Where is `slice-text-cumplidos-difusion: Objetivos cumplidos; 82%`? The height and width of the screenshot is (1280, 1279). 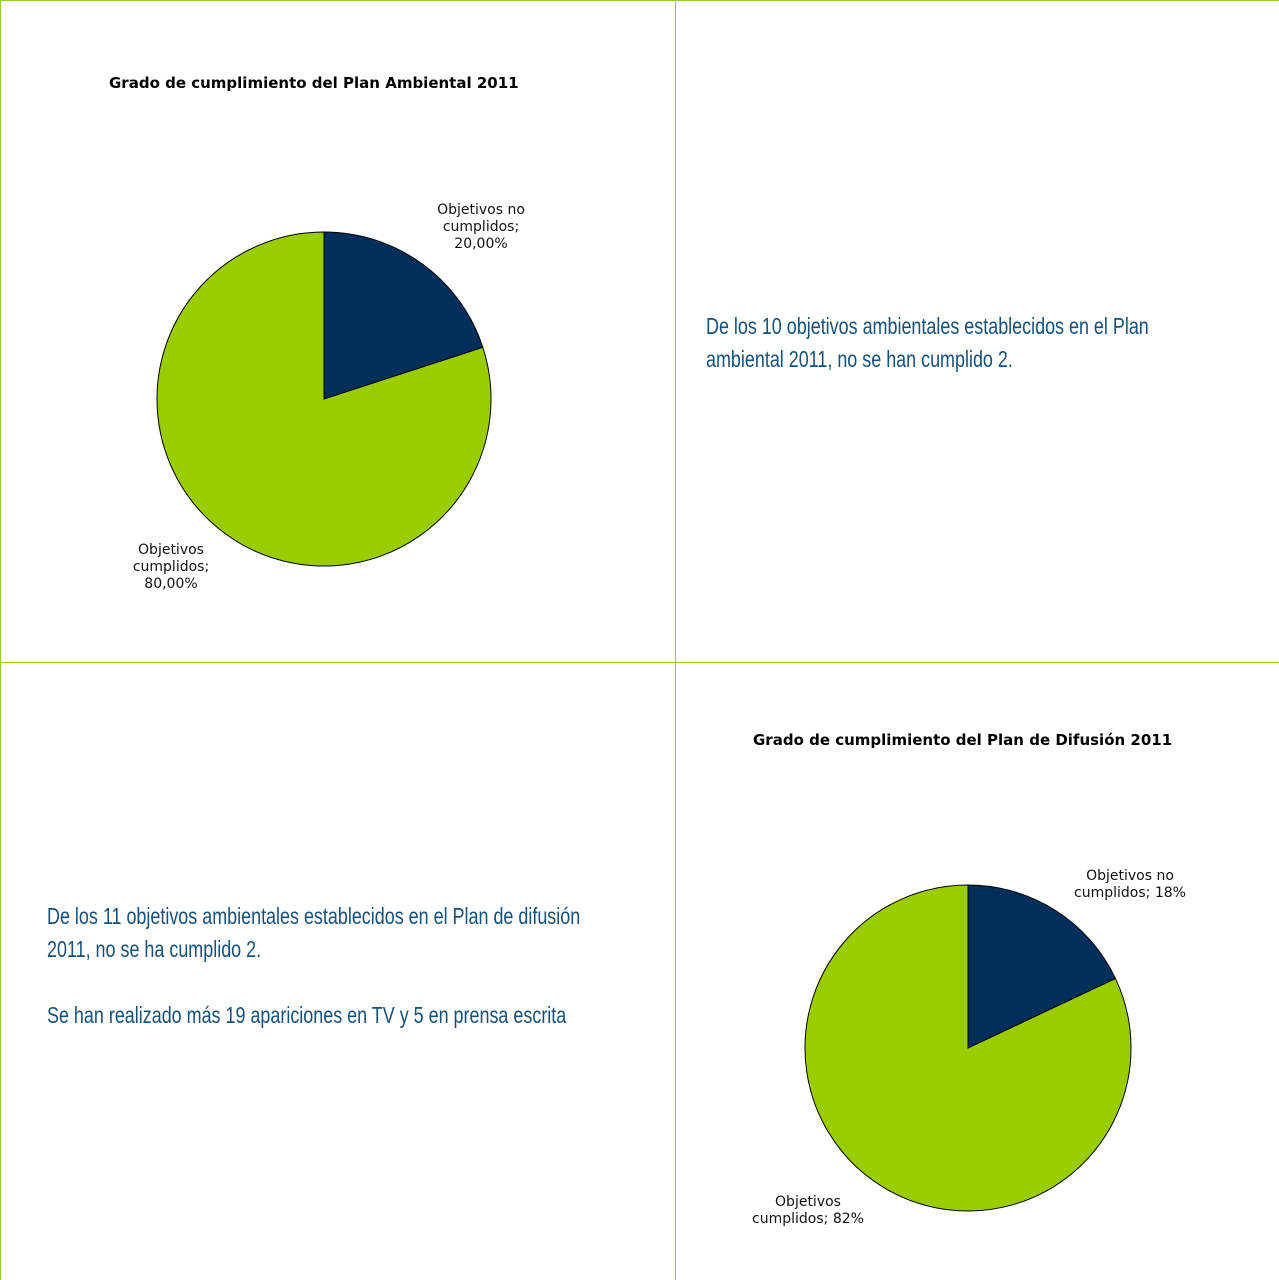
slice-text-cumplidos-difusion: Objetivos cumplidos; 82% is located at coordinates (808, 1210).